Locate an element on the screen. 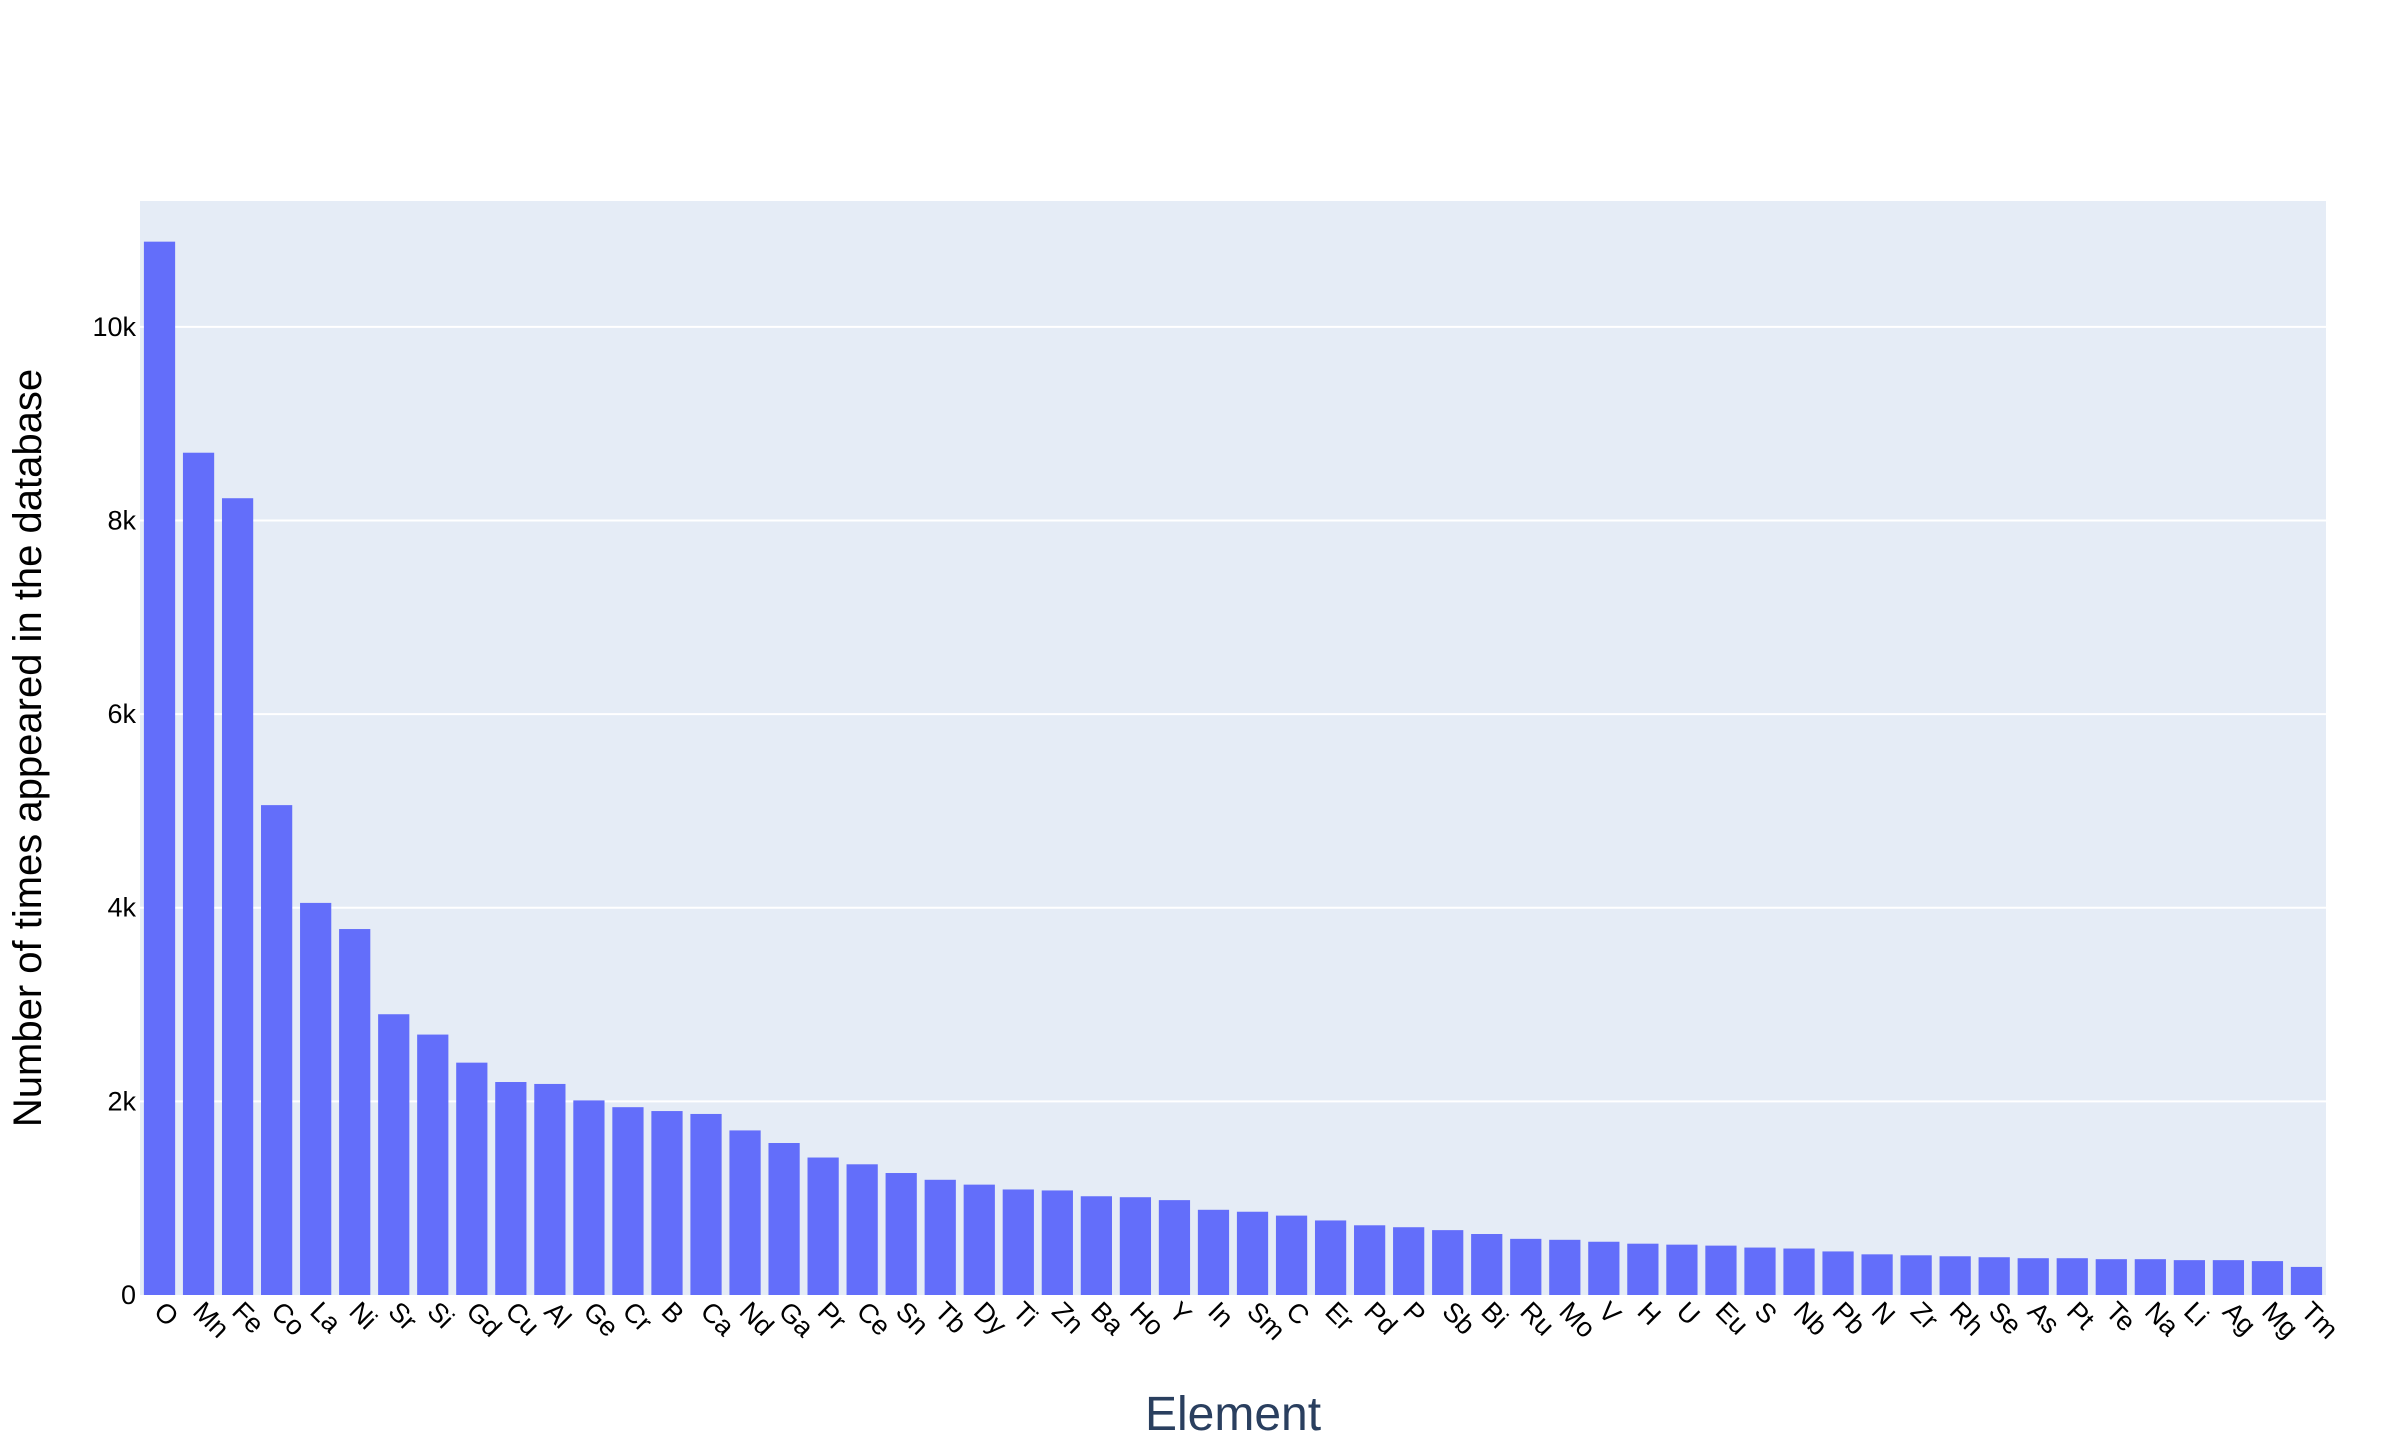 The width and height of the screenshot is (2400, 1440). y-tick-label: 4k is located at coordinates (121, 908).